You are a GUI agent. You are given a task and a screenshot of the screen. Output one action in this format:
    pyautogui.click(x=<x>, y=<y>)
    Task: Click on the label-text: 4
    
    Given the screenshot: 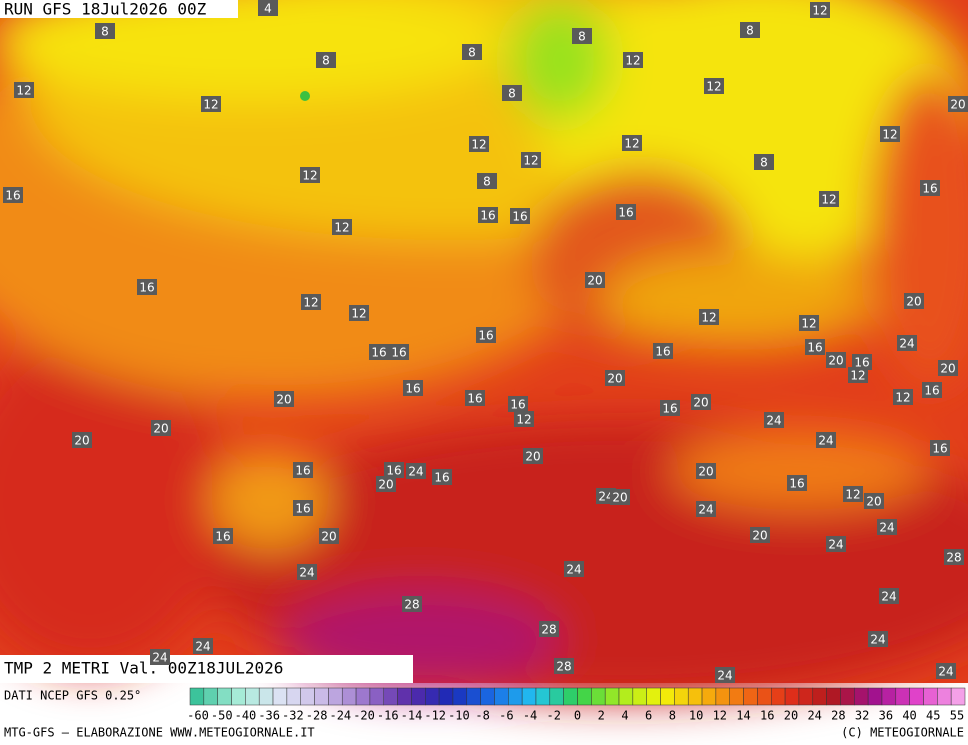 What is the action you would take?
    pyautogui.click(x=268, y=9)
    